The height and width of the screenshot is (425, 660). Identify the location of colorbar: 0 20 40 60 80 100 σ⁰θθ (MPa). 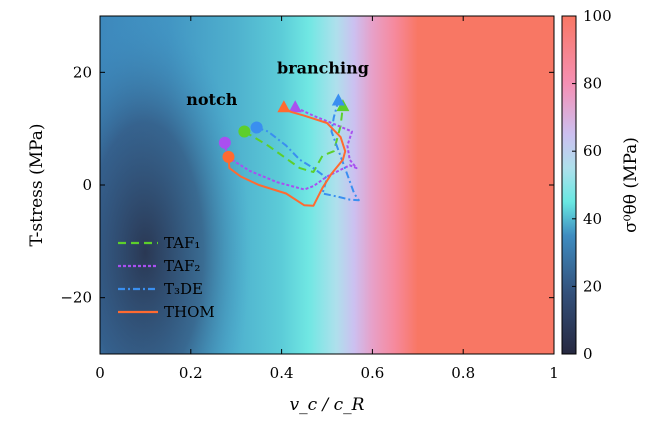
(601, 185).